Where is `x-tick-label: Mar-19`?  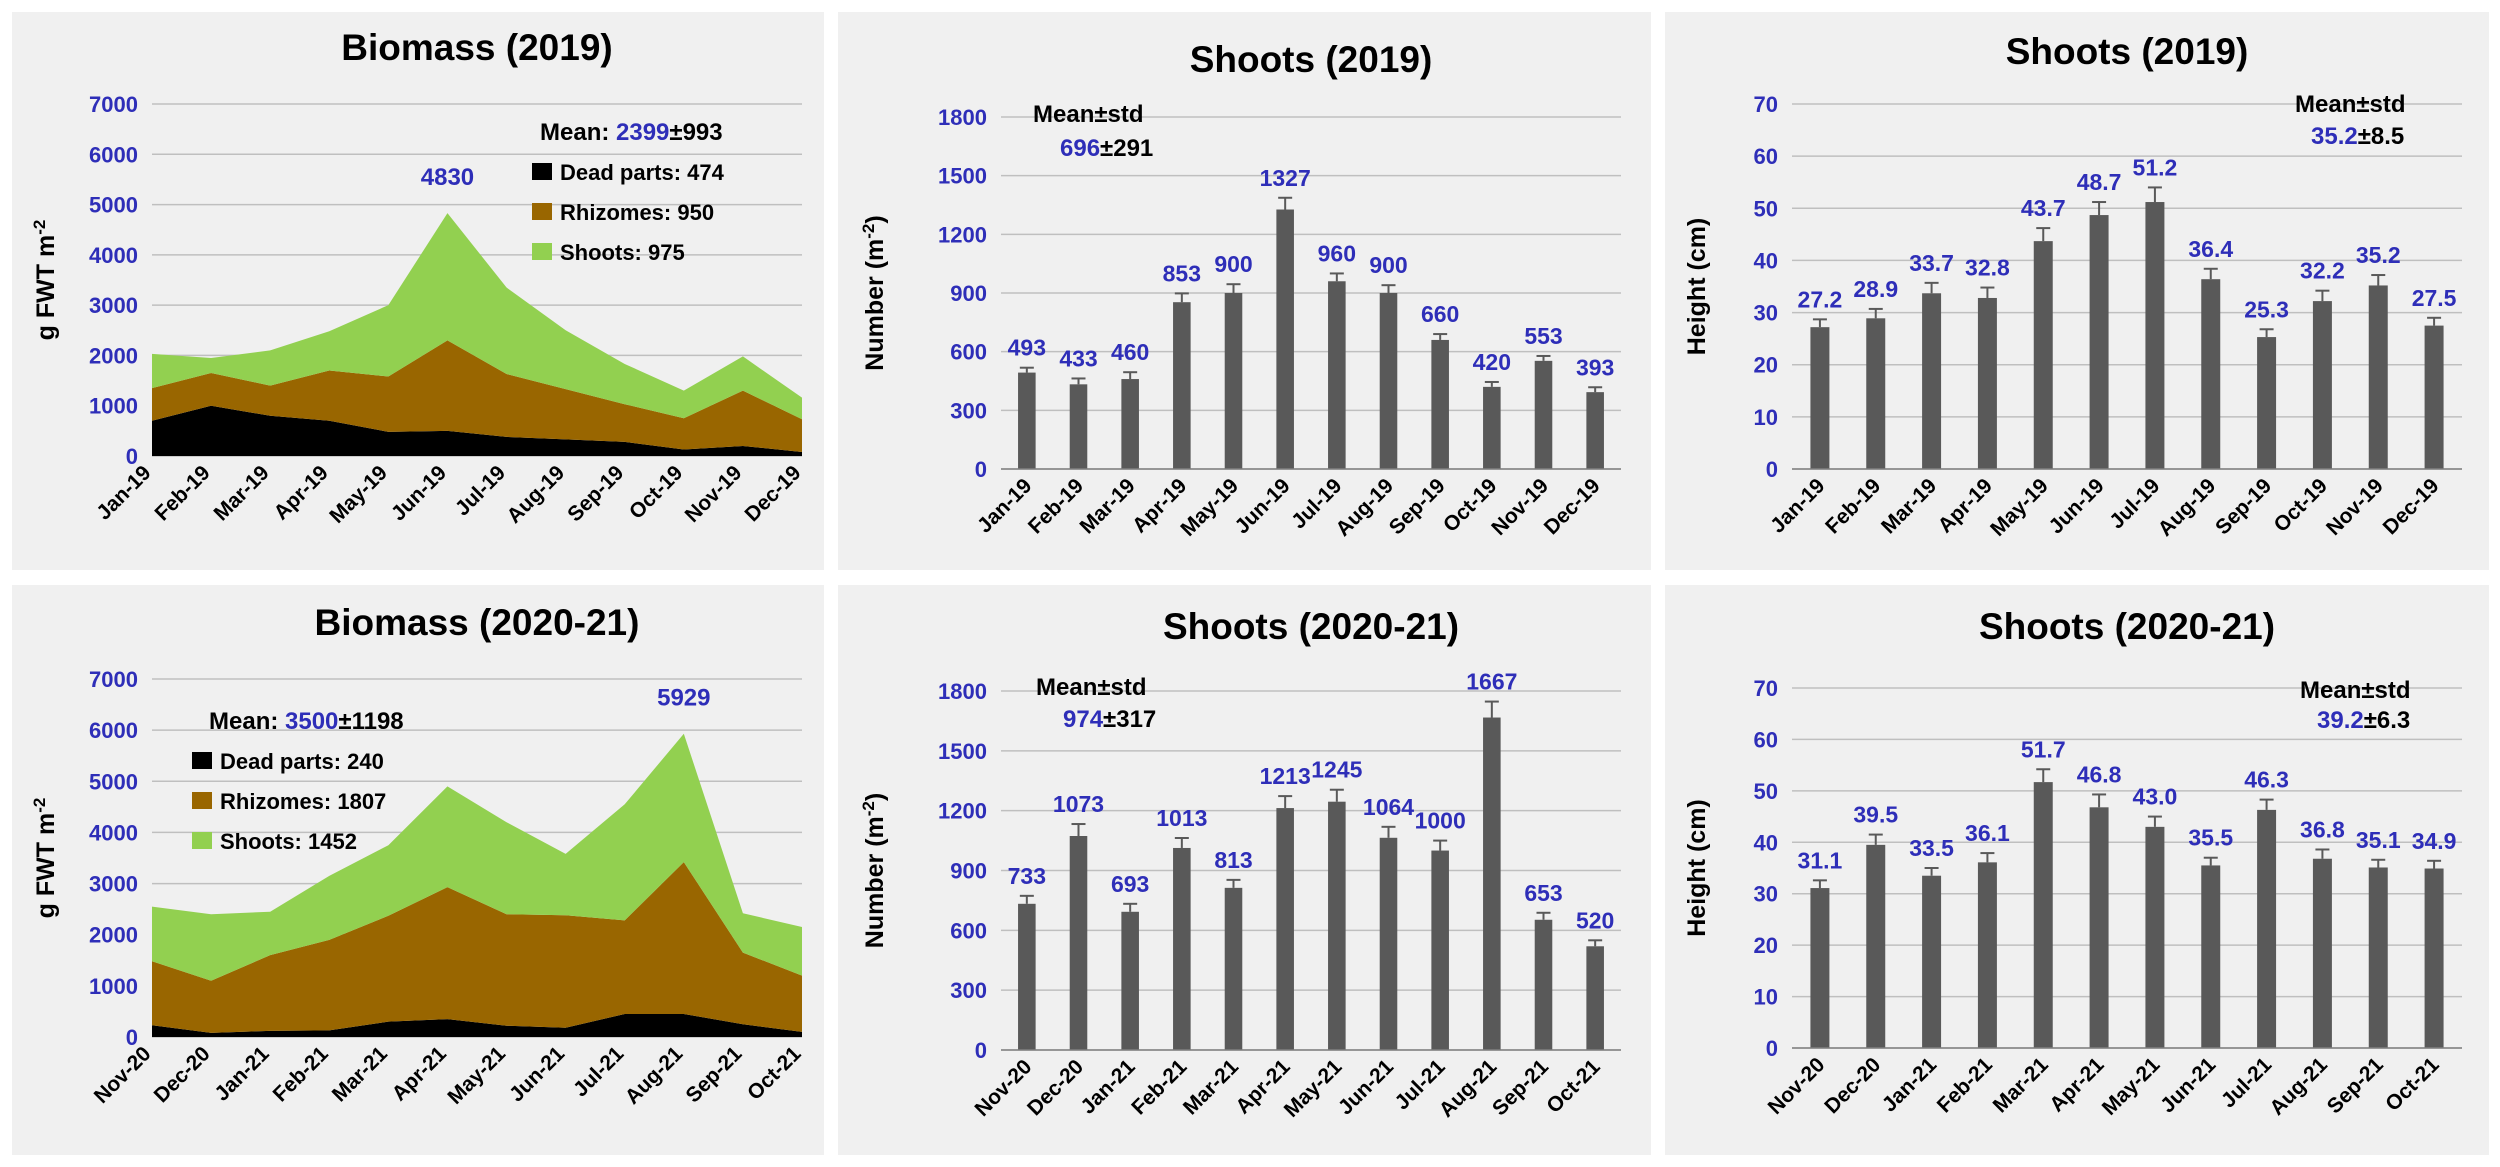
x-tick-label: Mar-19 is located at coordinates (1108, 506).